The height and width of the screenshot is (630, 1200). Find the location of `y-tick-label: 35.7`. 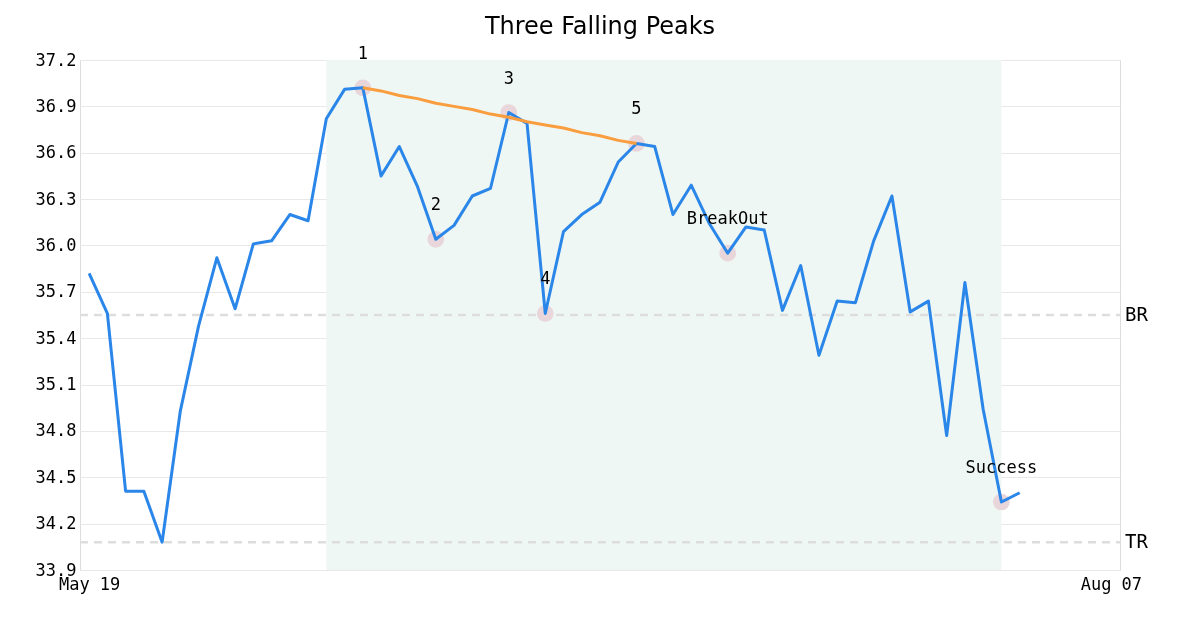

y-tick-label: 35.7 is located at coordinates (56, 291).